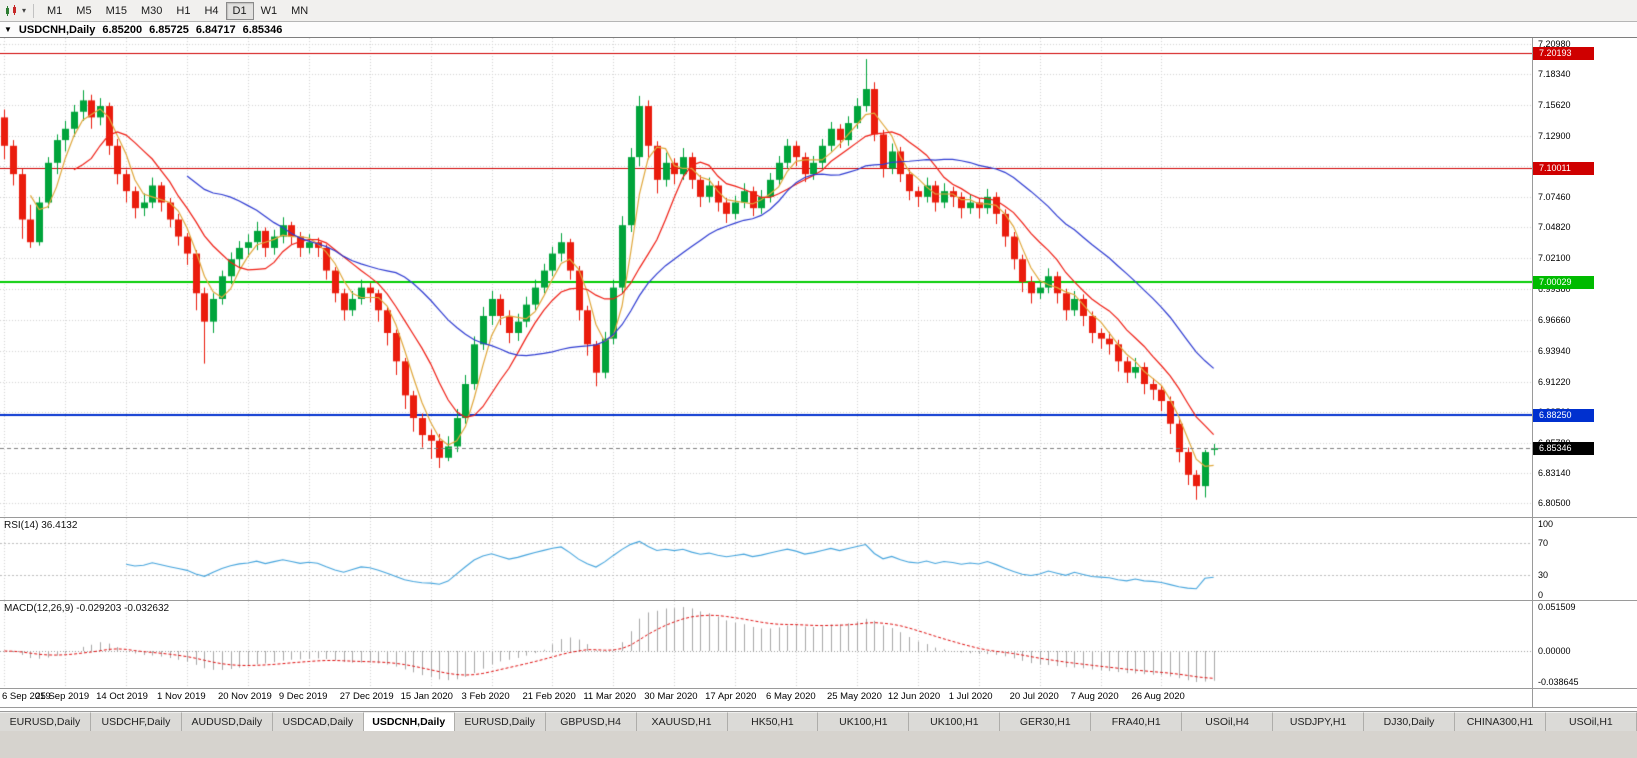  I want to click on date-label: 12 Jun 2020, so click(914, 696).